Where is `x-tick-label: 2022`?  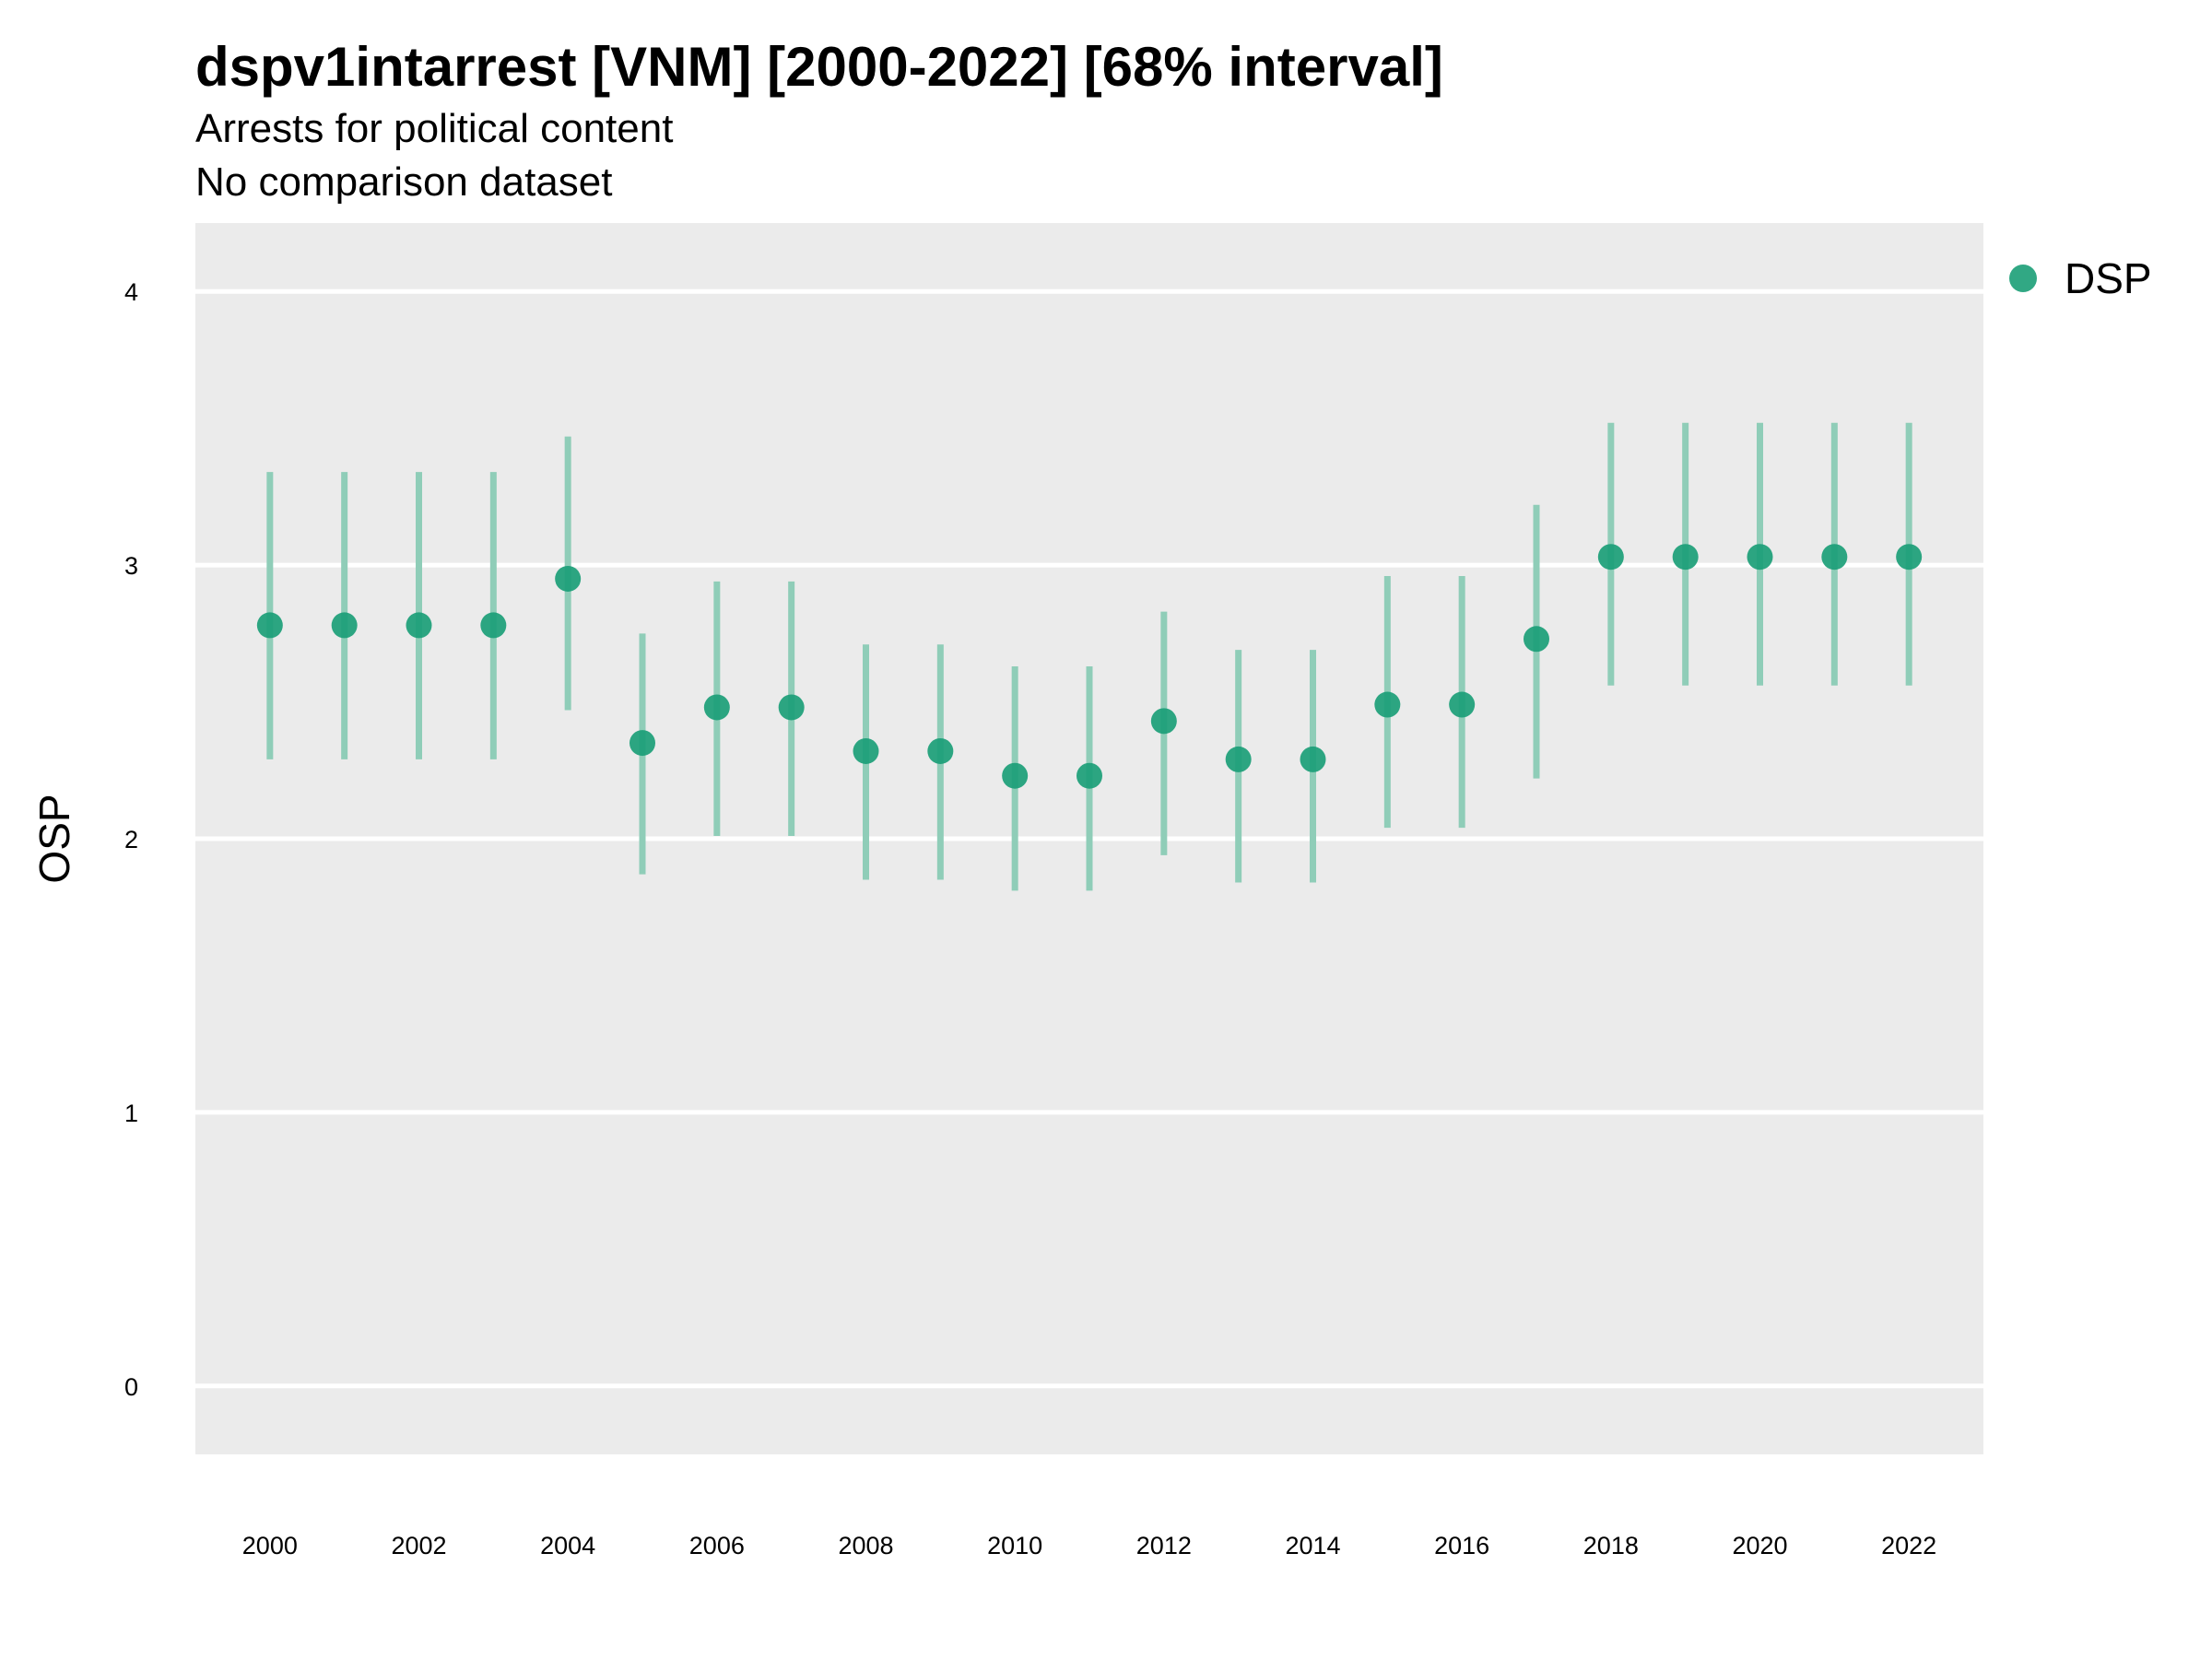 x-tick-label: 2022 is located at coordinates (1908, 1545).